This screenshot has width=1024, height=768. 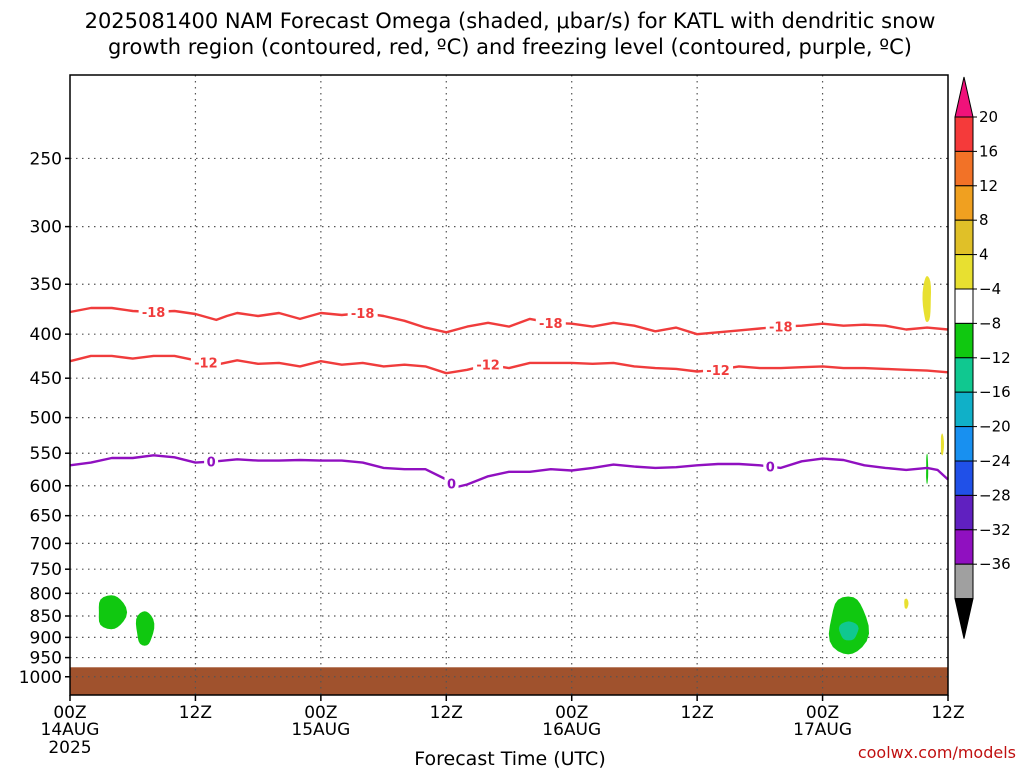 What do you see at coordinates (995, 564) in the screenshot?
I see `colorbar-label: −36` at bounding box center [995, 564].